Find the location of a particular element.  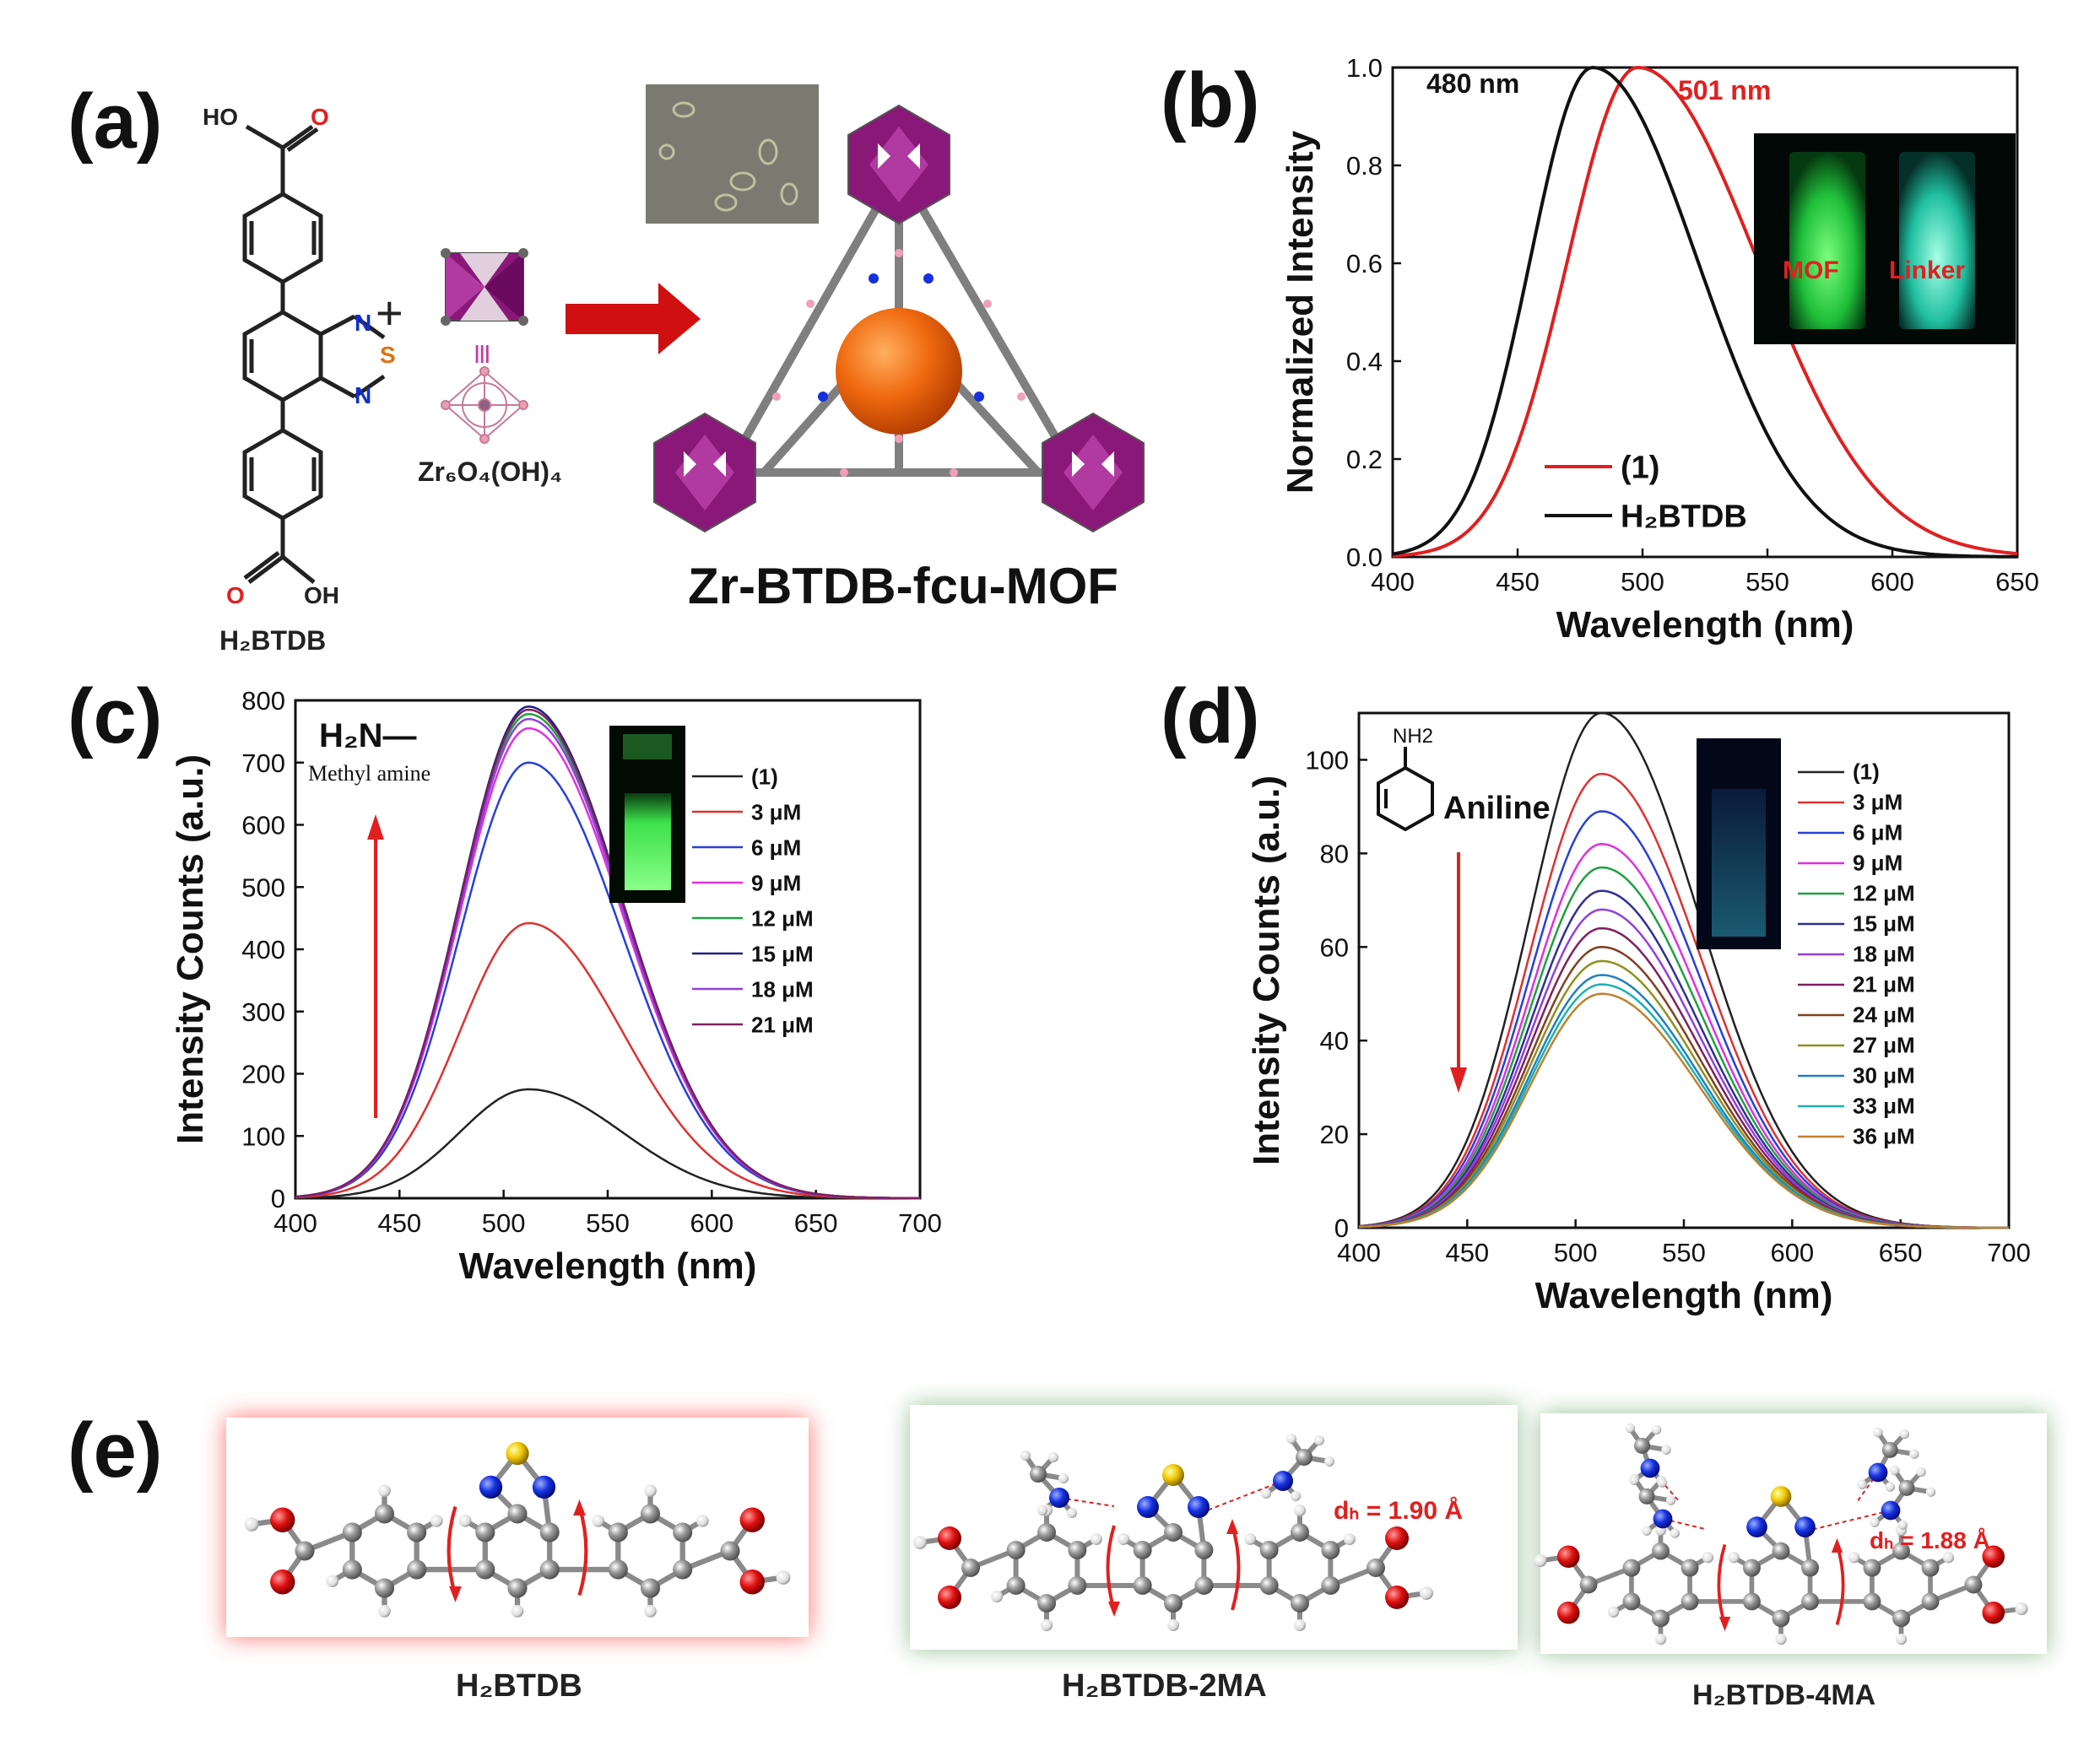

distance-label-190: dₕ = 1.90 Å is located at coordinates (1398, 1511).